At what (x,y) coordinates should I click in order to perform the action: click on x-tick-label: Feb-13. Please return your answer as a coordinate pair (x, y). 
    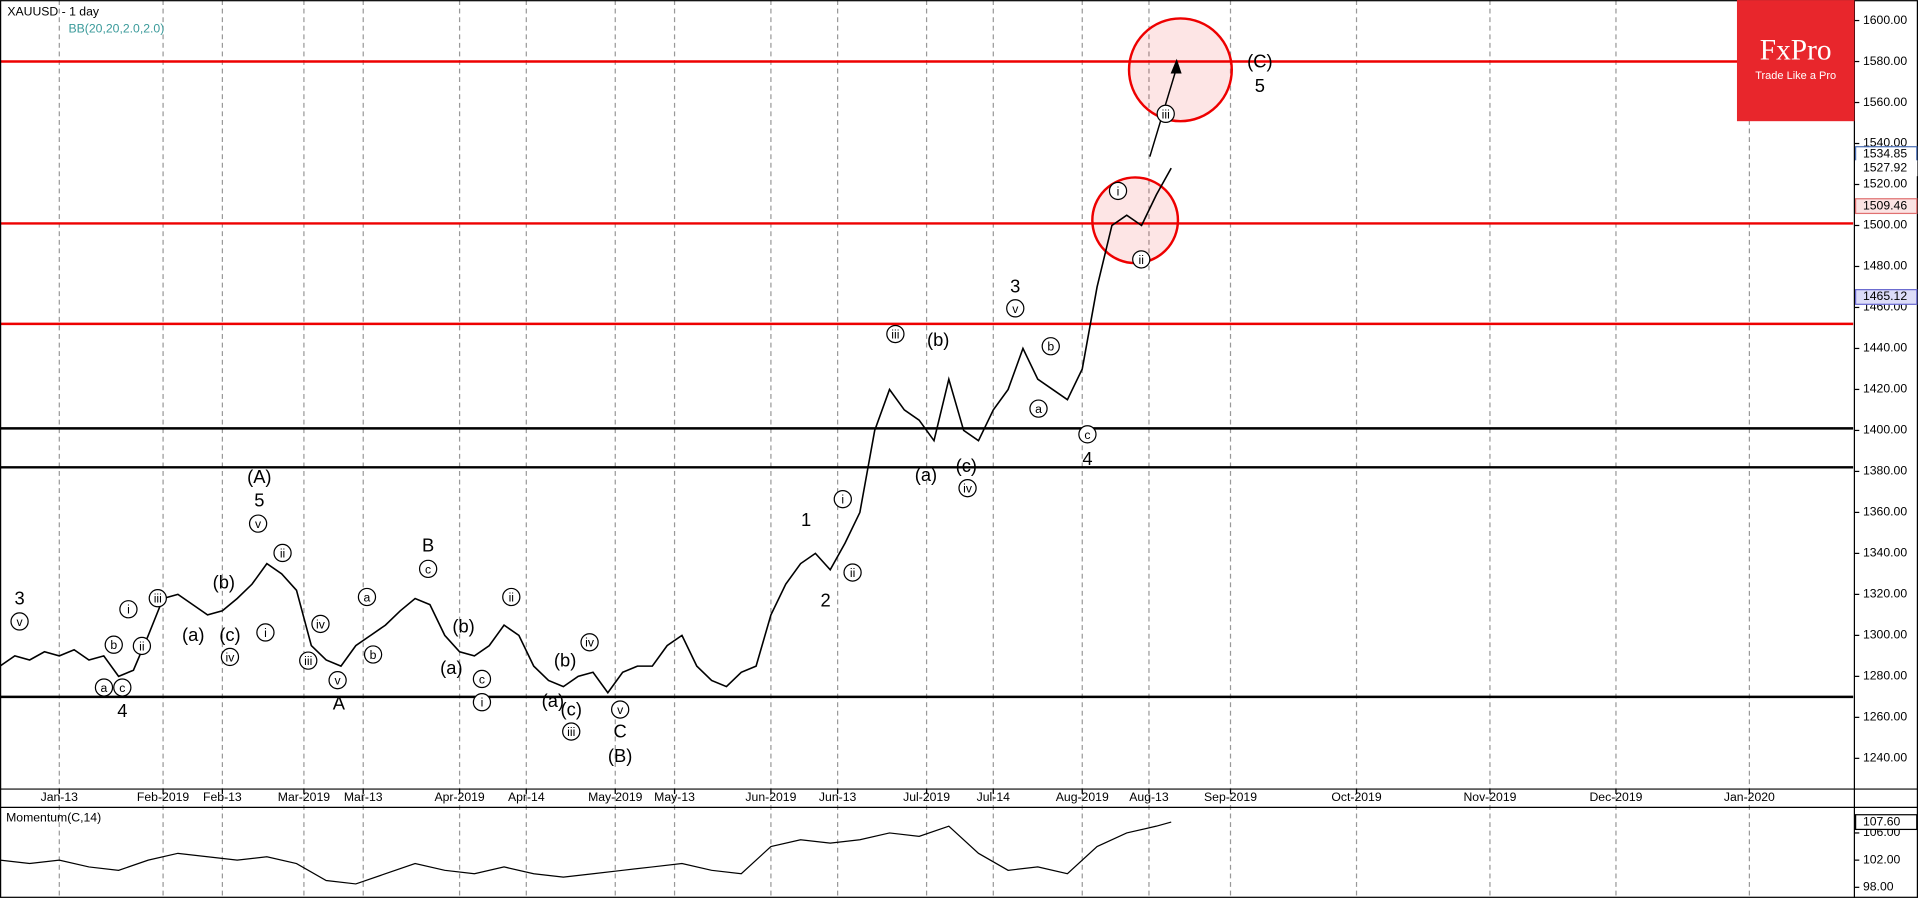
    Looking at the image, I should click on (222, 797).